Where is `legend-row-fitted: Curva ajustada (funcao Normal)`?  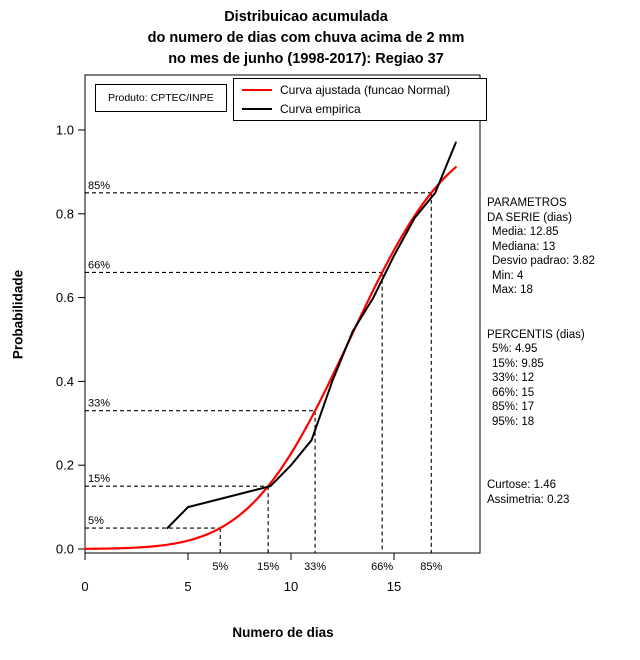
legend-row-fitted: Curva ajustada (funcao Normal) is located at coordinates (360, 90).